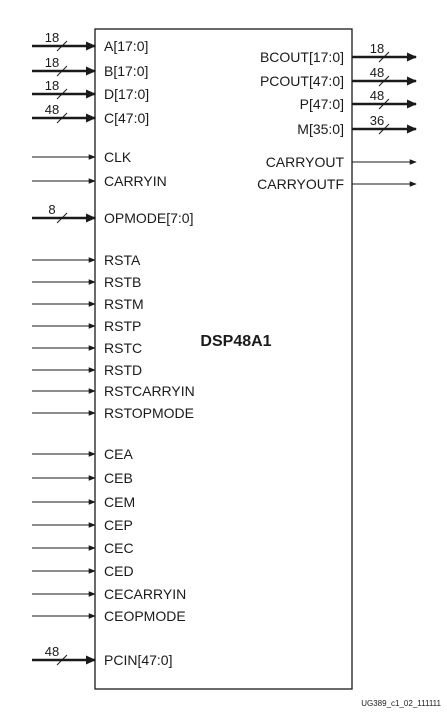 The image size is (447, 718). Describe the element at coordinates (145, 616) in the screenshot. I see `pin-label-ceopmode: CEOPMODE` at that location.